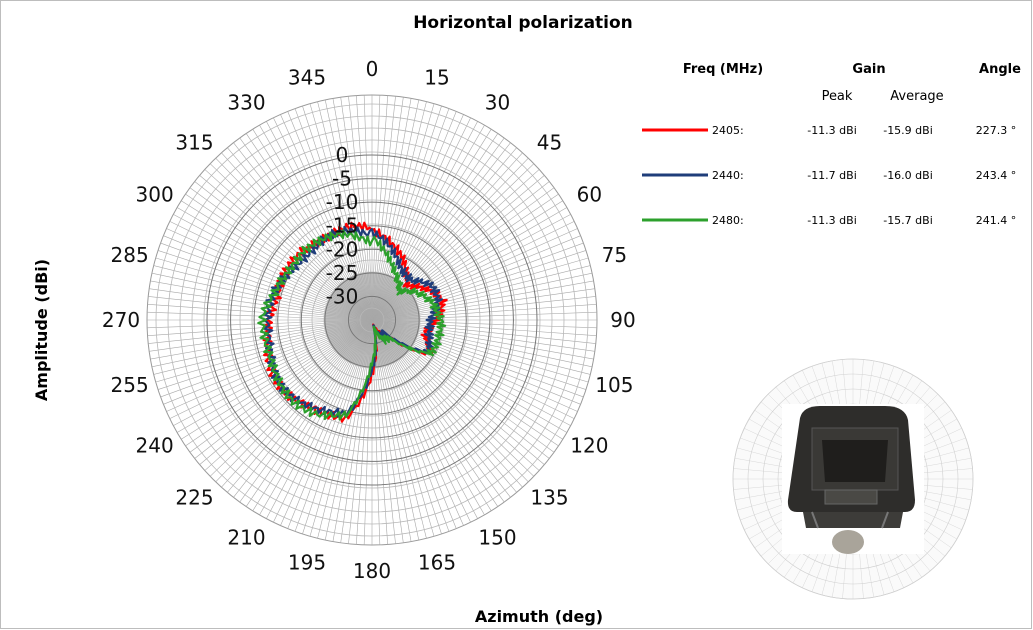  Describe the element at coordinates (589, 195) in the screenshot. I see `angular-tick-label: 60` at that location.